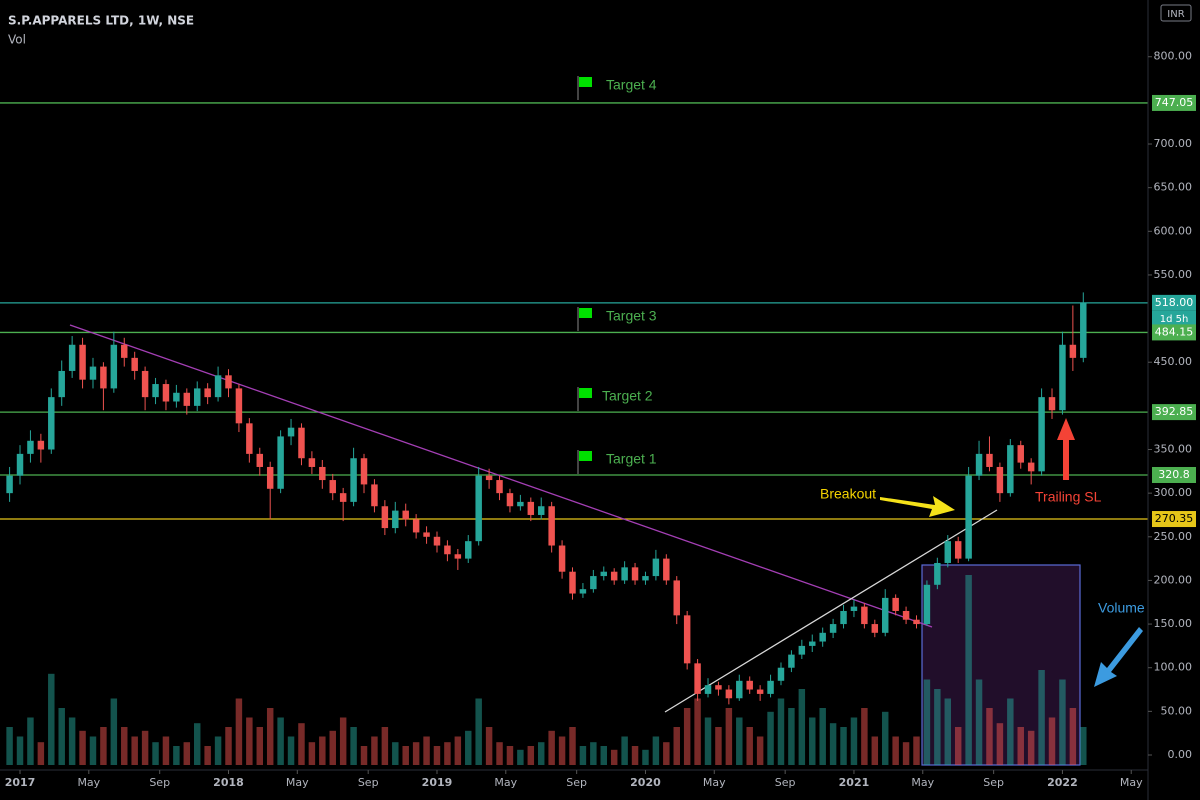 The width and height of the screenshot is (1200, 800). Describe the element at coordinates (1173, 579) in the screenshot. I see `y-tick-label: 200.00` at that location.